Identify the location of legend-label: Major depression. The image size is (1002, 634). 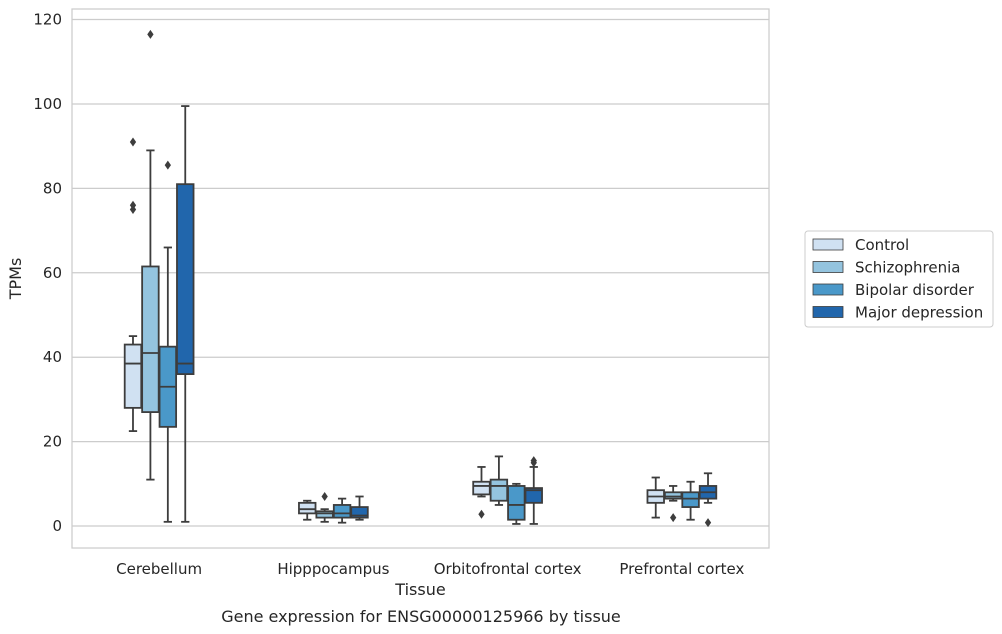
(919, 313).